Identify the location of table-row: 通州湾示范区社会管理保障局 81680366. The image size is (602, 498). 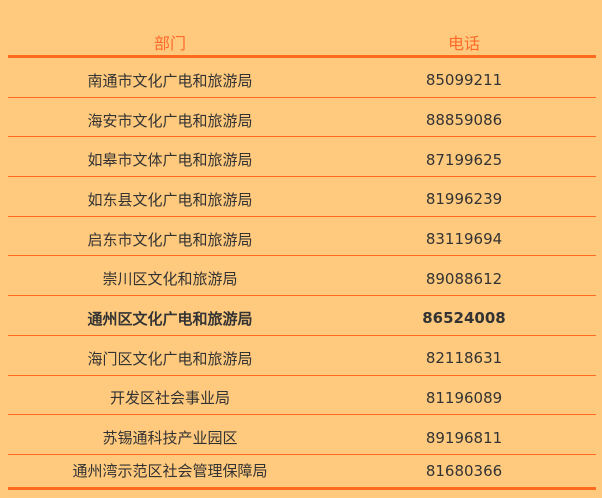
(302, 472).